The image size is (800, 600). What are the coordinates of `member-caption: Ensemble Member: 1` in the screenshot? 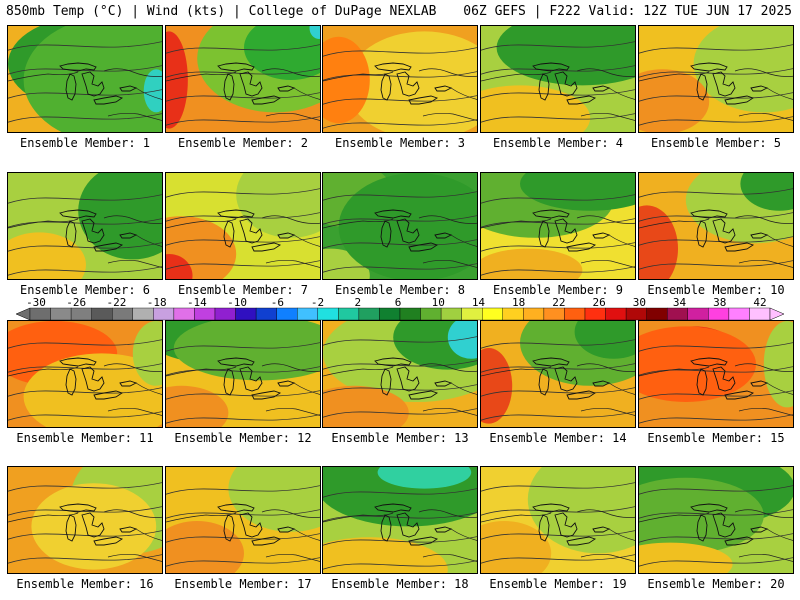 It's located at (85, 143).